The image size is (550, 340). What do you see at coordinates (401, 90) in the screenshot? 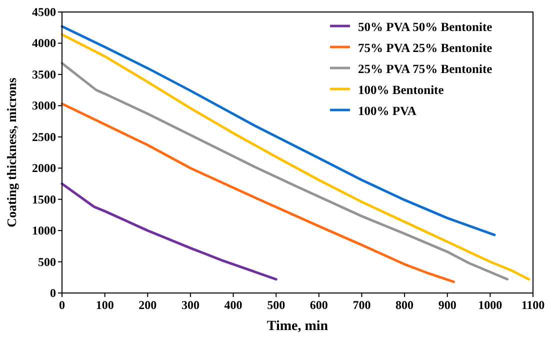
I see `legend-label: 100% Bentonite` at bounding box center [401, 90].